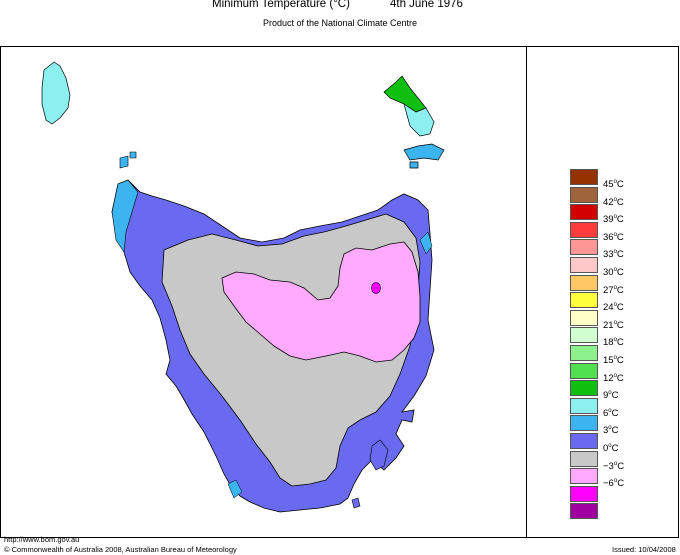  I want to click on legend-label: 33oC, so click(613, 255).